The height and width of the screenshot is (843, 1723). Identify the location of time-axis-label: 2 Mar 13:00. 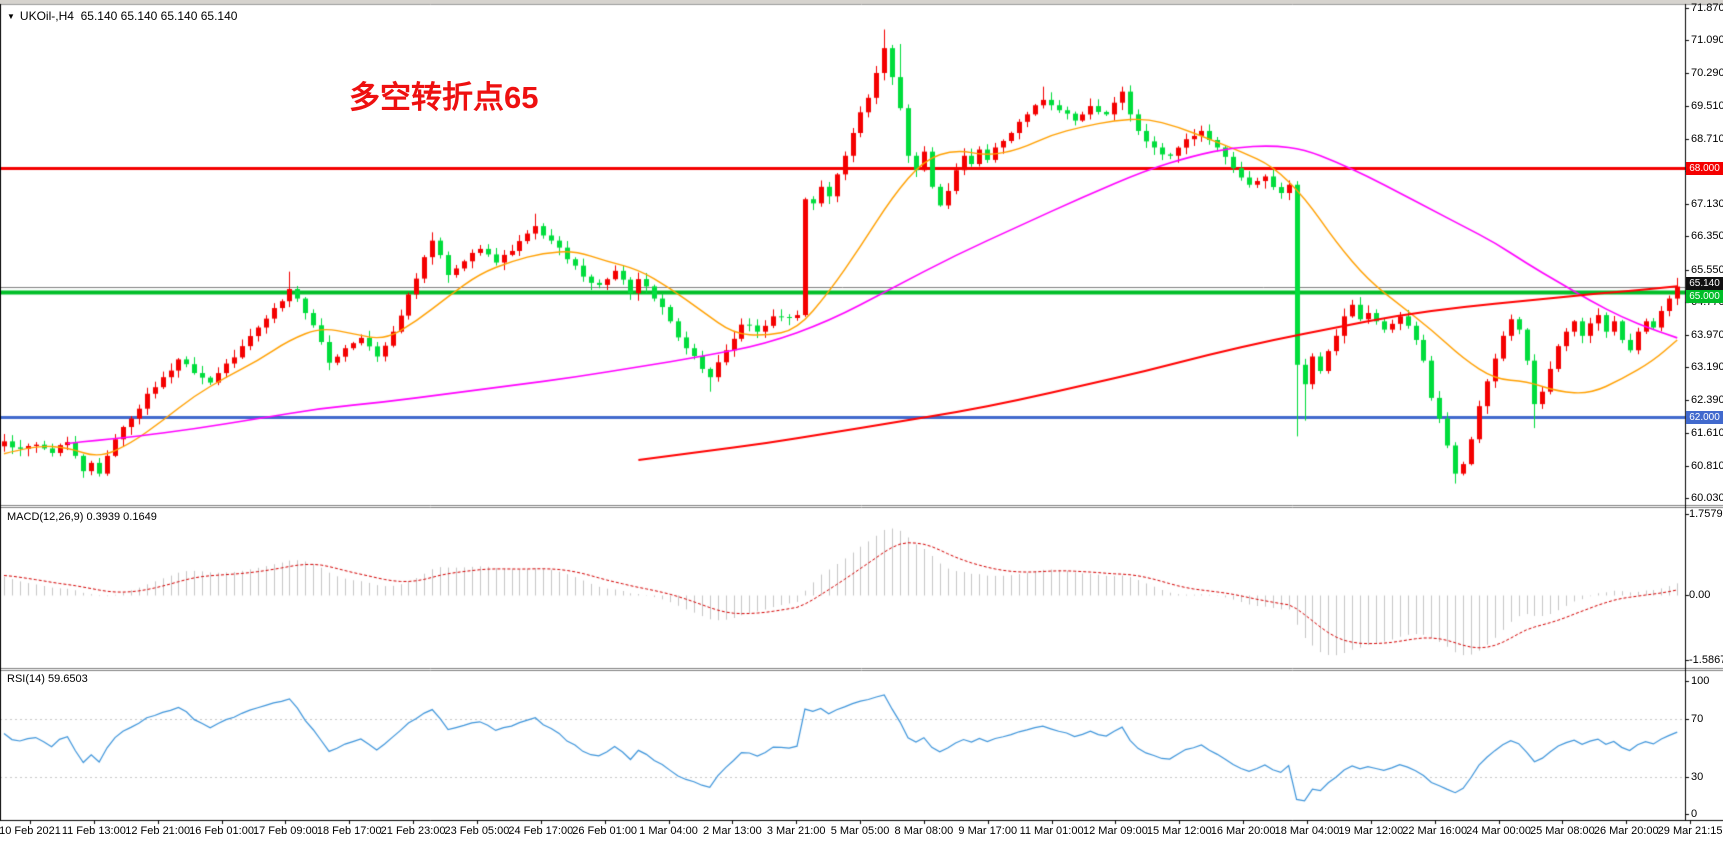
(732, 831).